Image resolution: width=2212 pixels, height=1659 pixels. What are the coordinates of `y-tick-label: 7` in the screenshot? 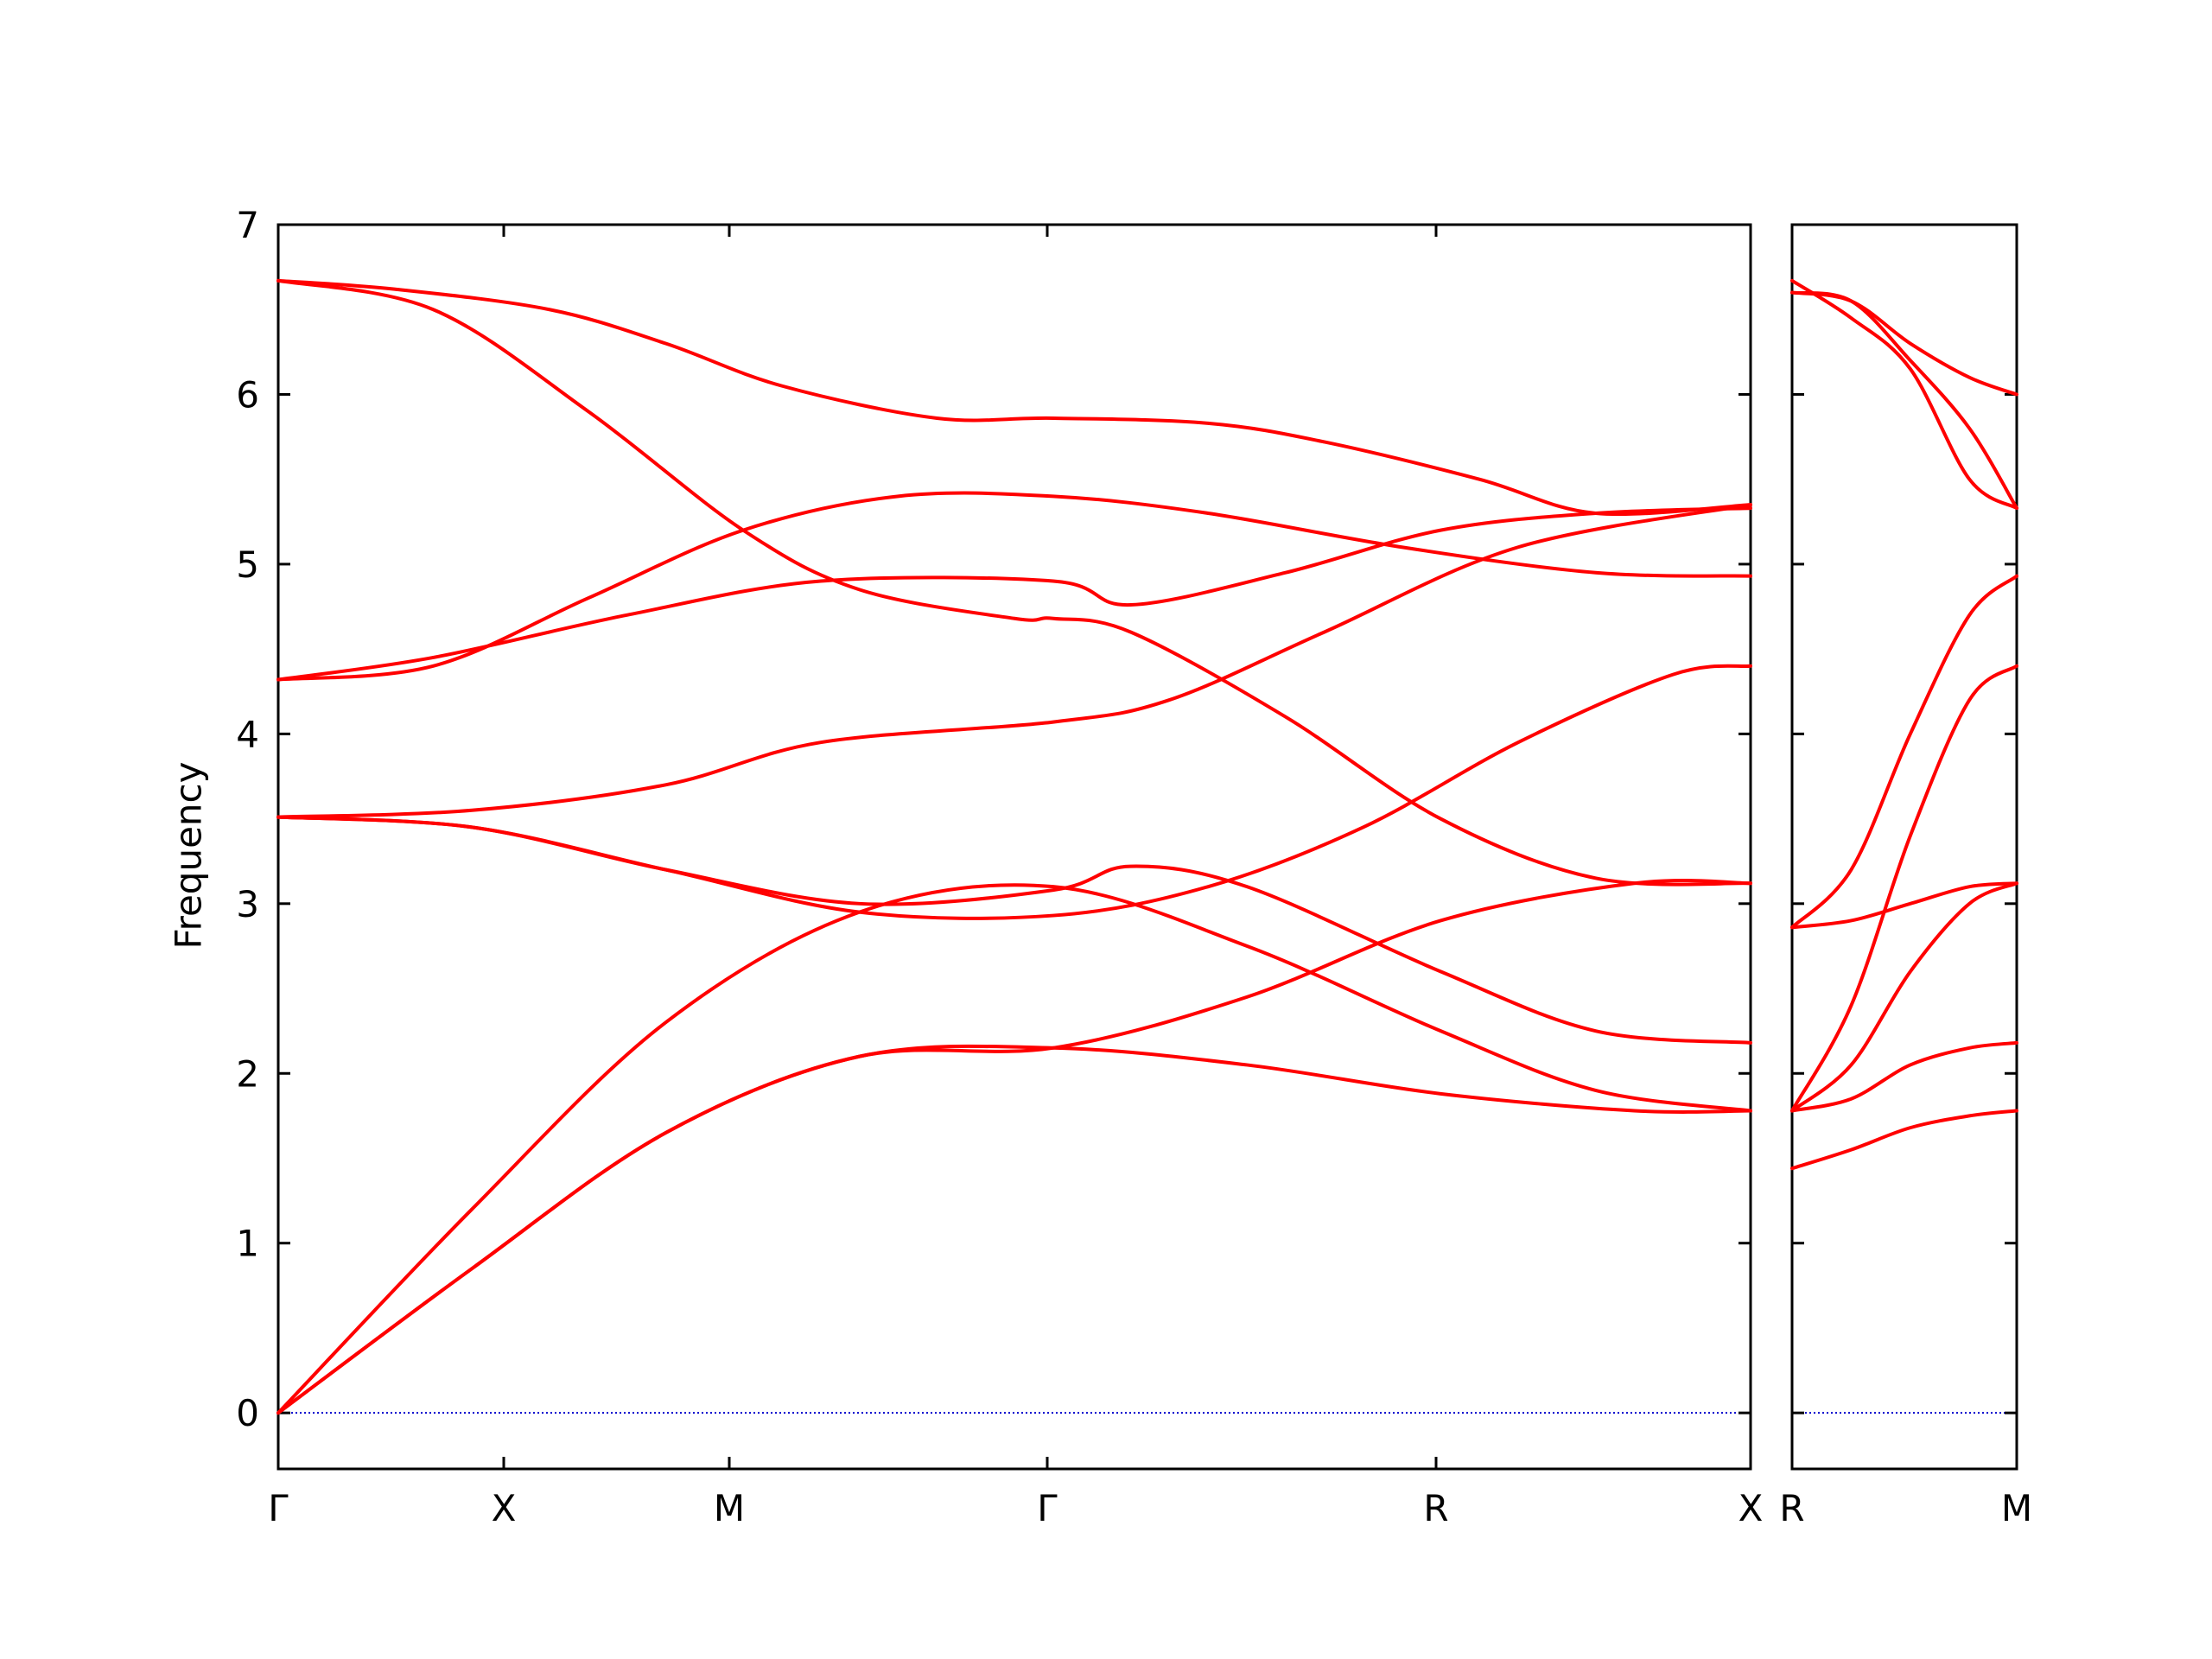 It's located at (247, 225).